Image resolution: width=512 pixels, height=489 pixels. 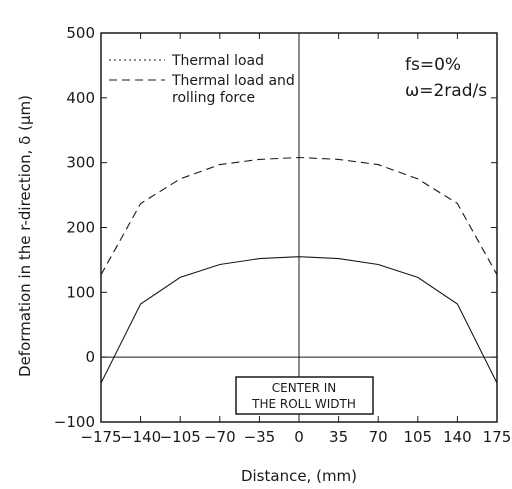 I want to click on y-tick-label: 100, so click(x=80, y=292).